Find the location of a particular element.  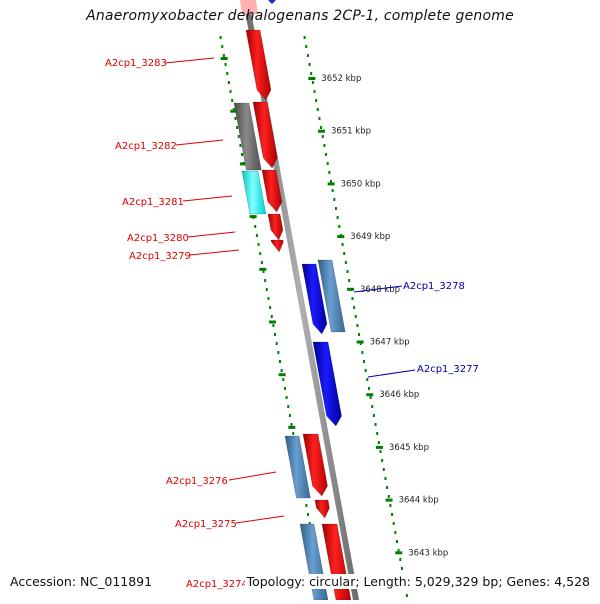

ruler-tick-label: 3647 kbp is located at coordinates (390, 343).